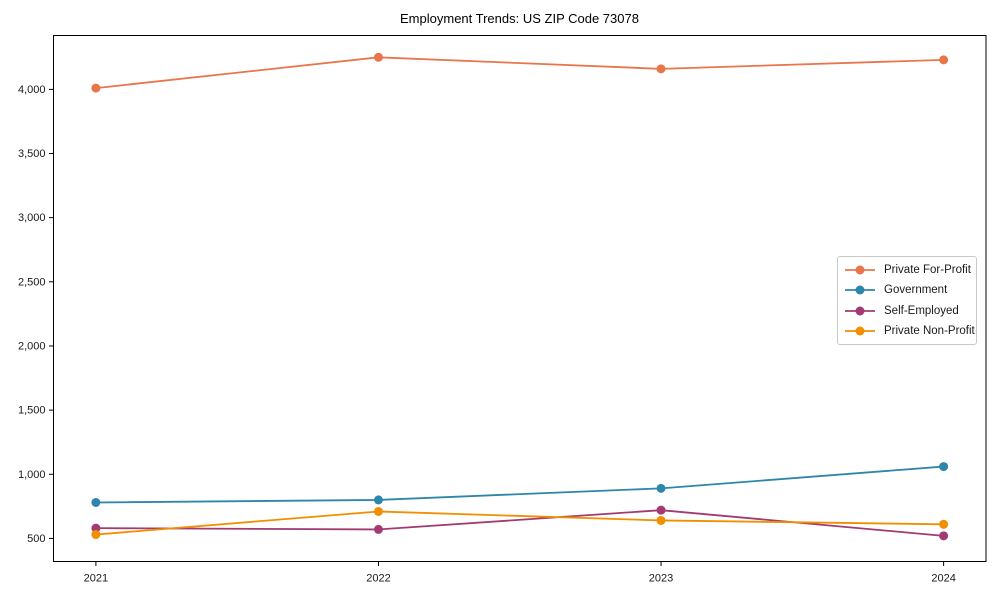  What do you see at coordinates (929, 330) in the screenshot?
I see `legend-label: Private Non-Profit` at bounding box center [929, 330].